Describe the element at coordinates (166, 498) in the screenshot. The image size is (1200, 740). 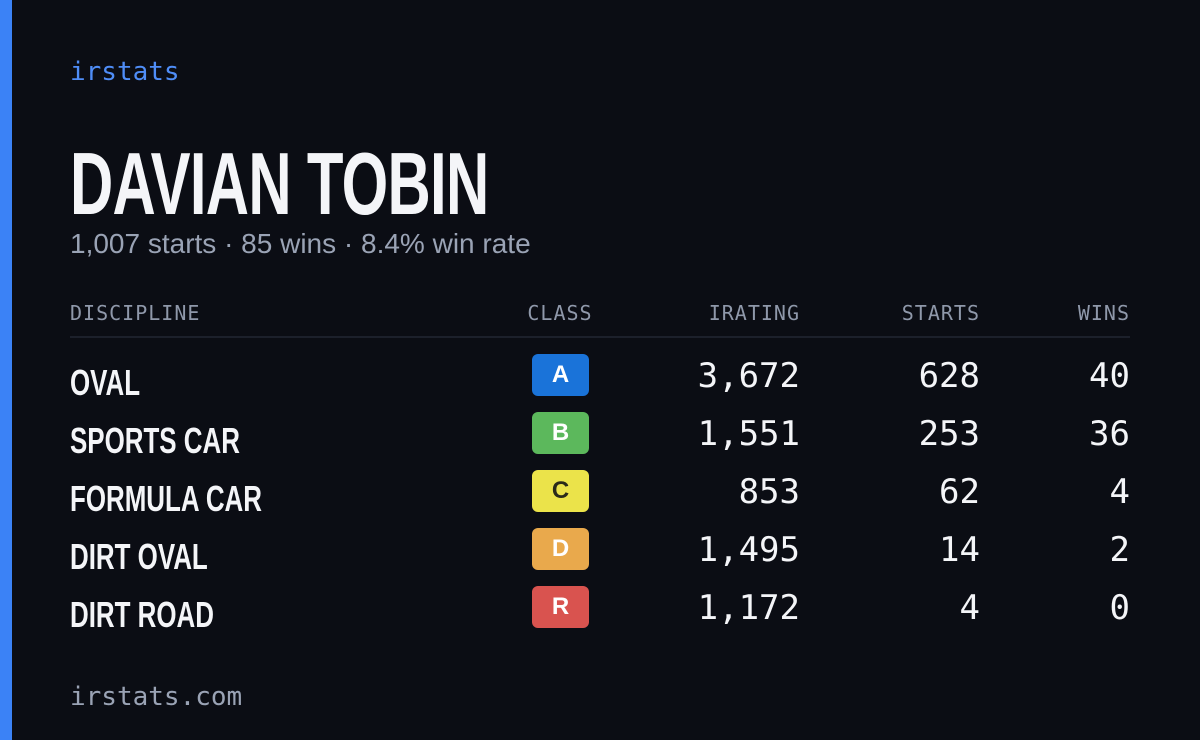
I see `discipline: FORMULA CAR` at that location.